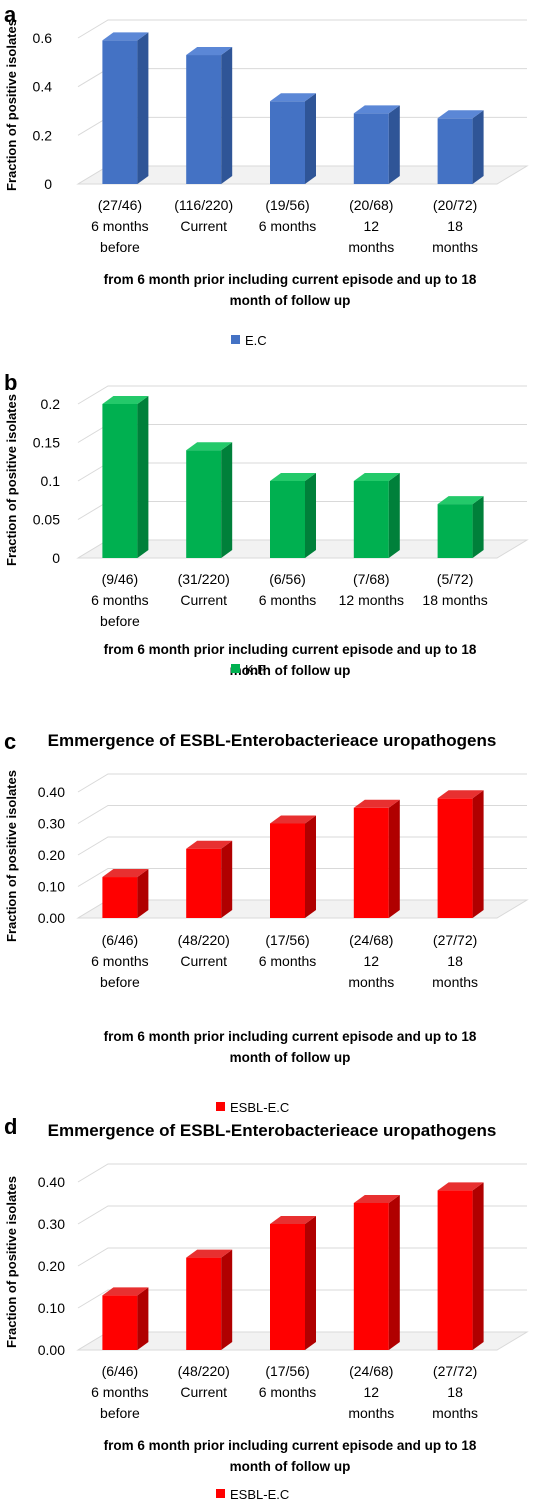 The image size is (551, 1512). What do you see at coordinates (46, 520) in the screenshot?
I see `y-tick-label: 0.05` at bounding box center [46, 520].